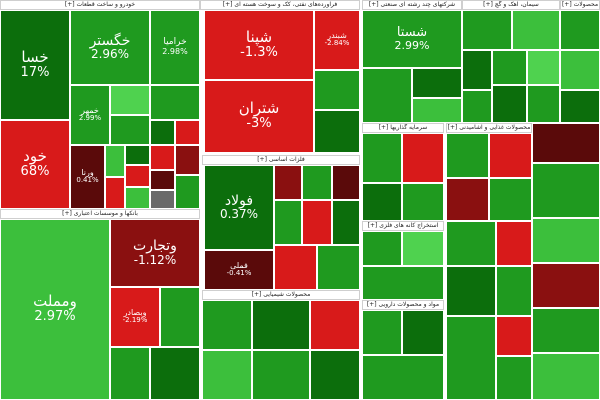  Describe the element at coordinates (110, 47) in the screenshot. I see `stock-tile: خگستر 2.96%` at that location.